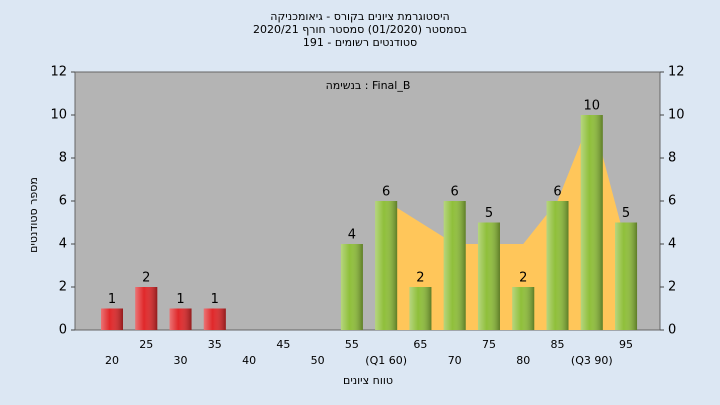 This screenshot has width=720, height=405. What do you see at coordinates (63, 201) in the screenshot?
I see `y-tick-label: 6` at bounding box center [63, 201].